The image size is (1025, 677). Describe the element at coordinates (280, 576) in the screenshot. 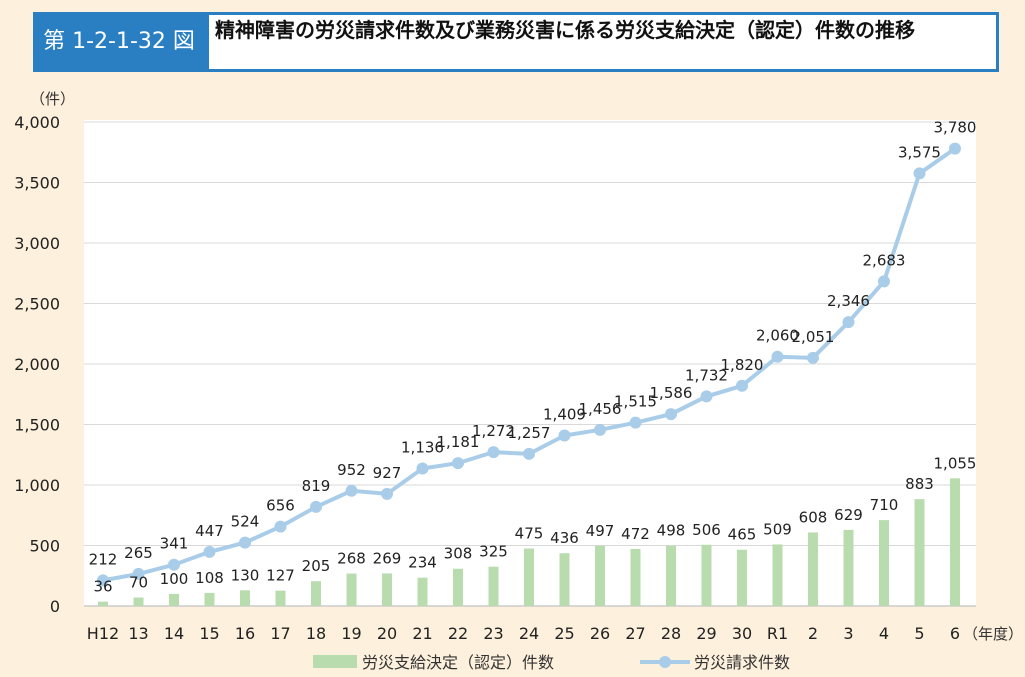

I see `bar-data-label: 127` at that location.